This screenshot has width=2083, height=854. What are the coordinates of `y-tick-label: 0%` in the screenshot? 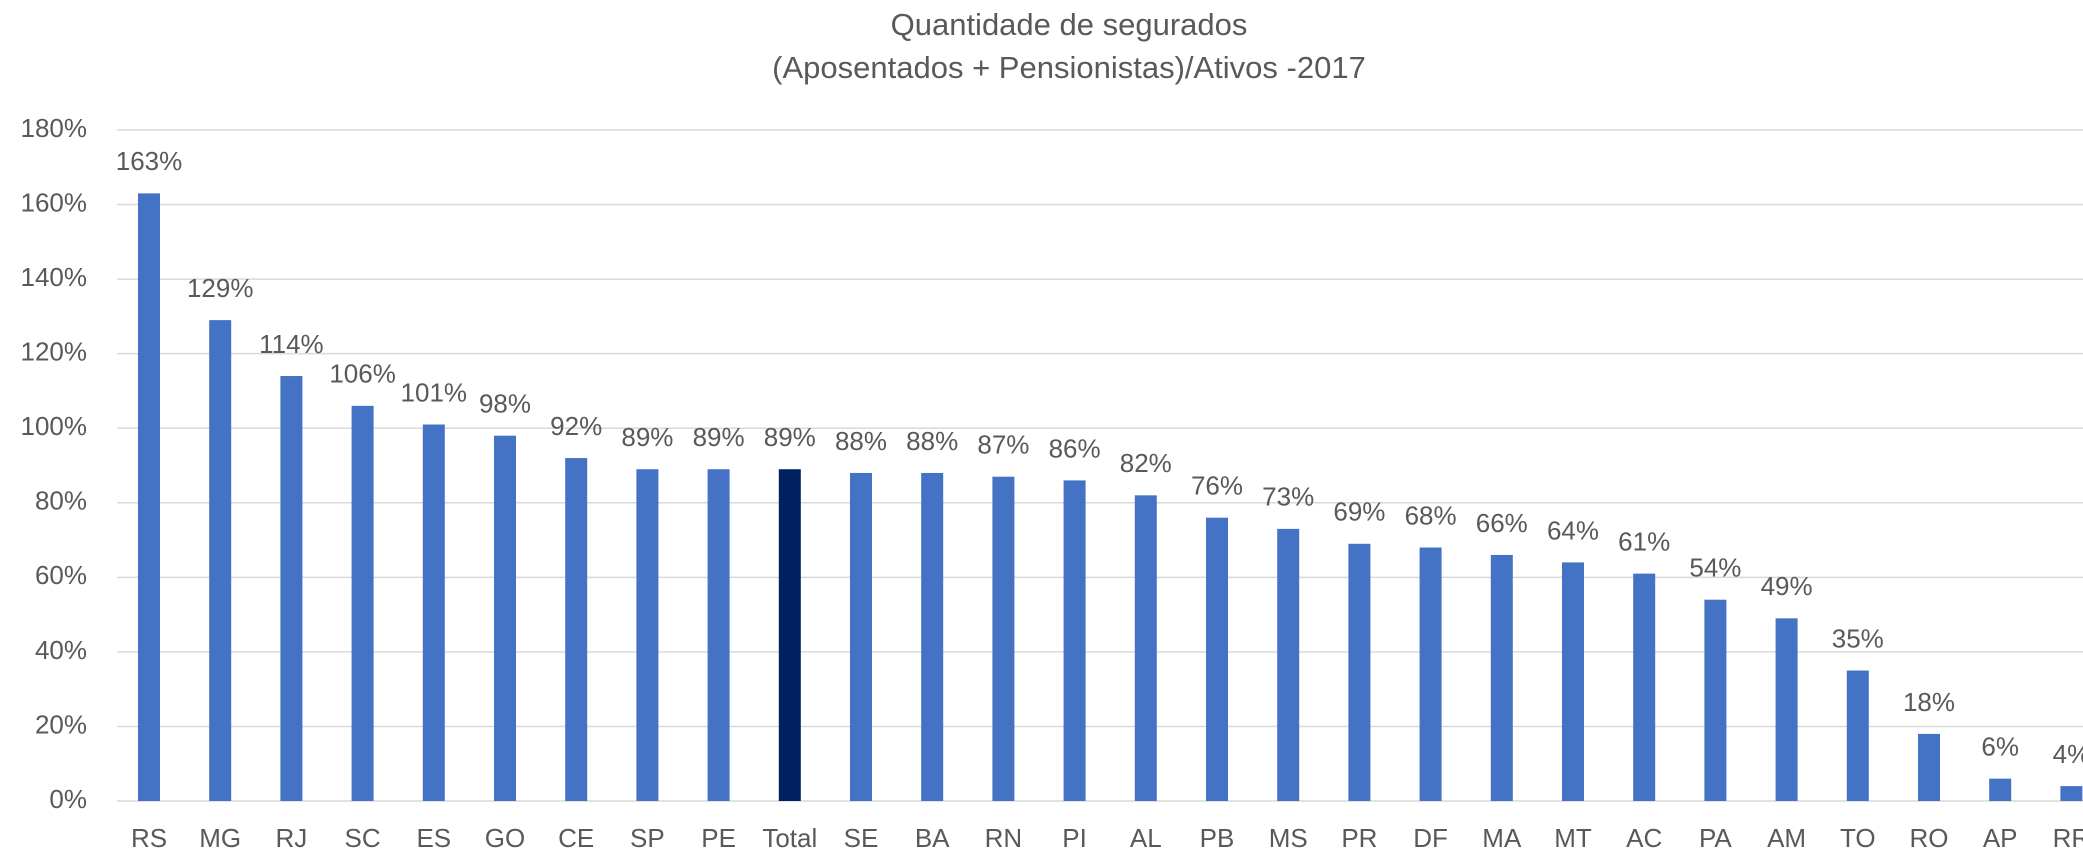 It's located at (68, 799).